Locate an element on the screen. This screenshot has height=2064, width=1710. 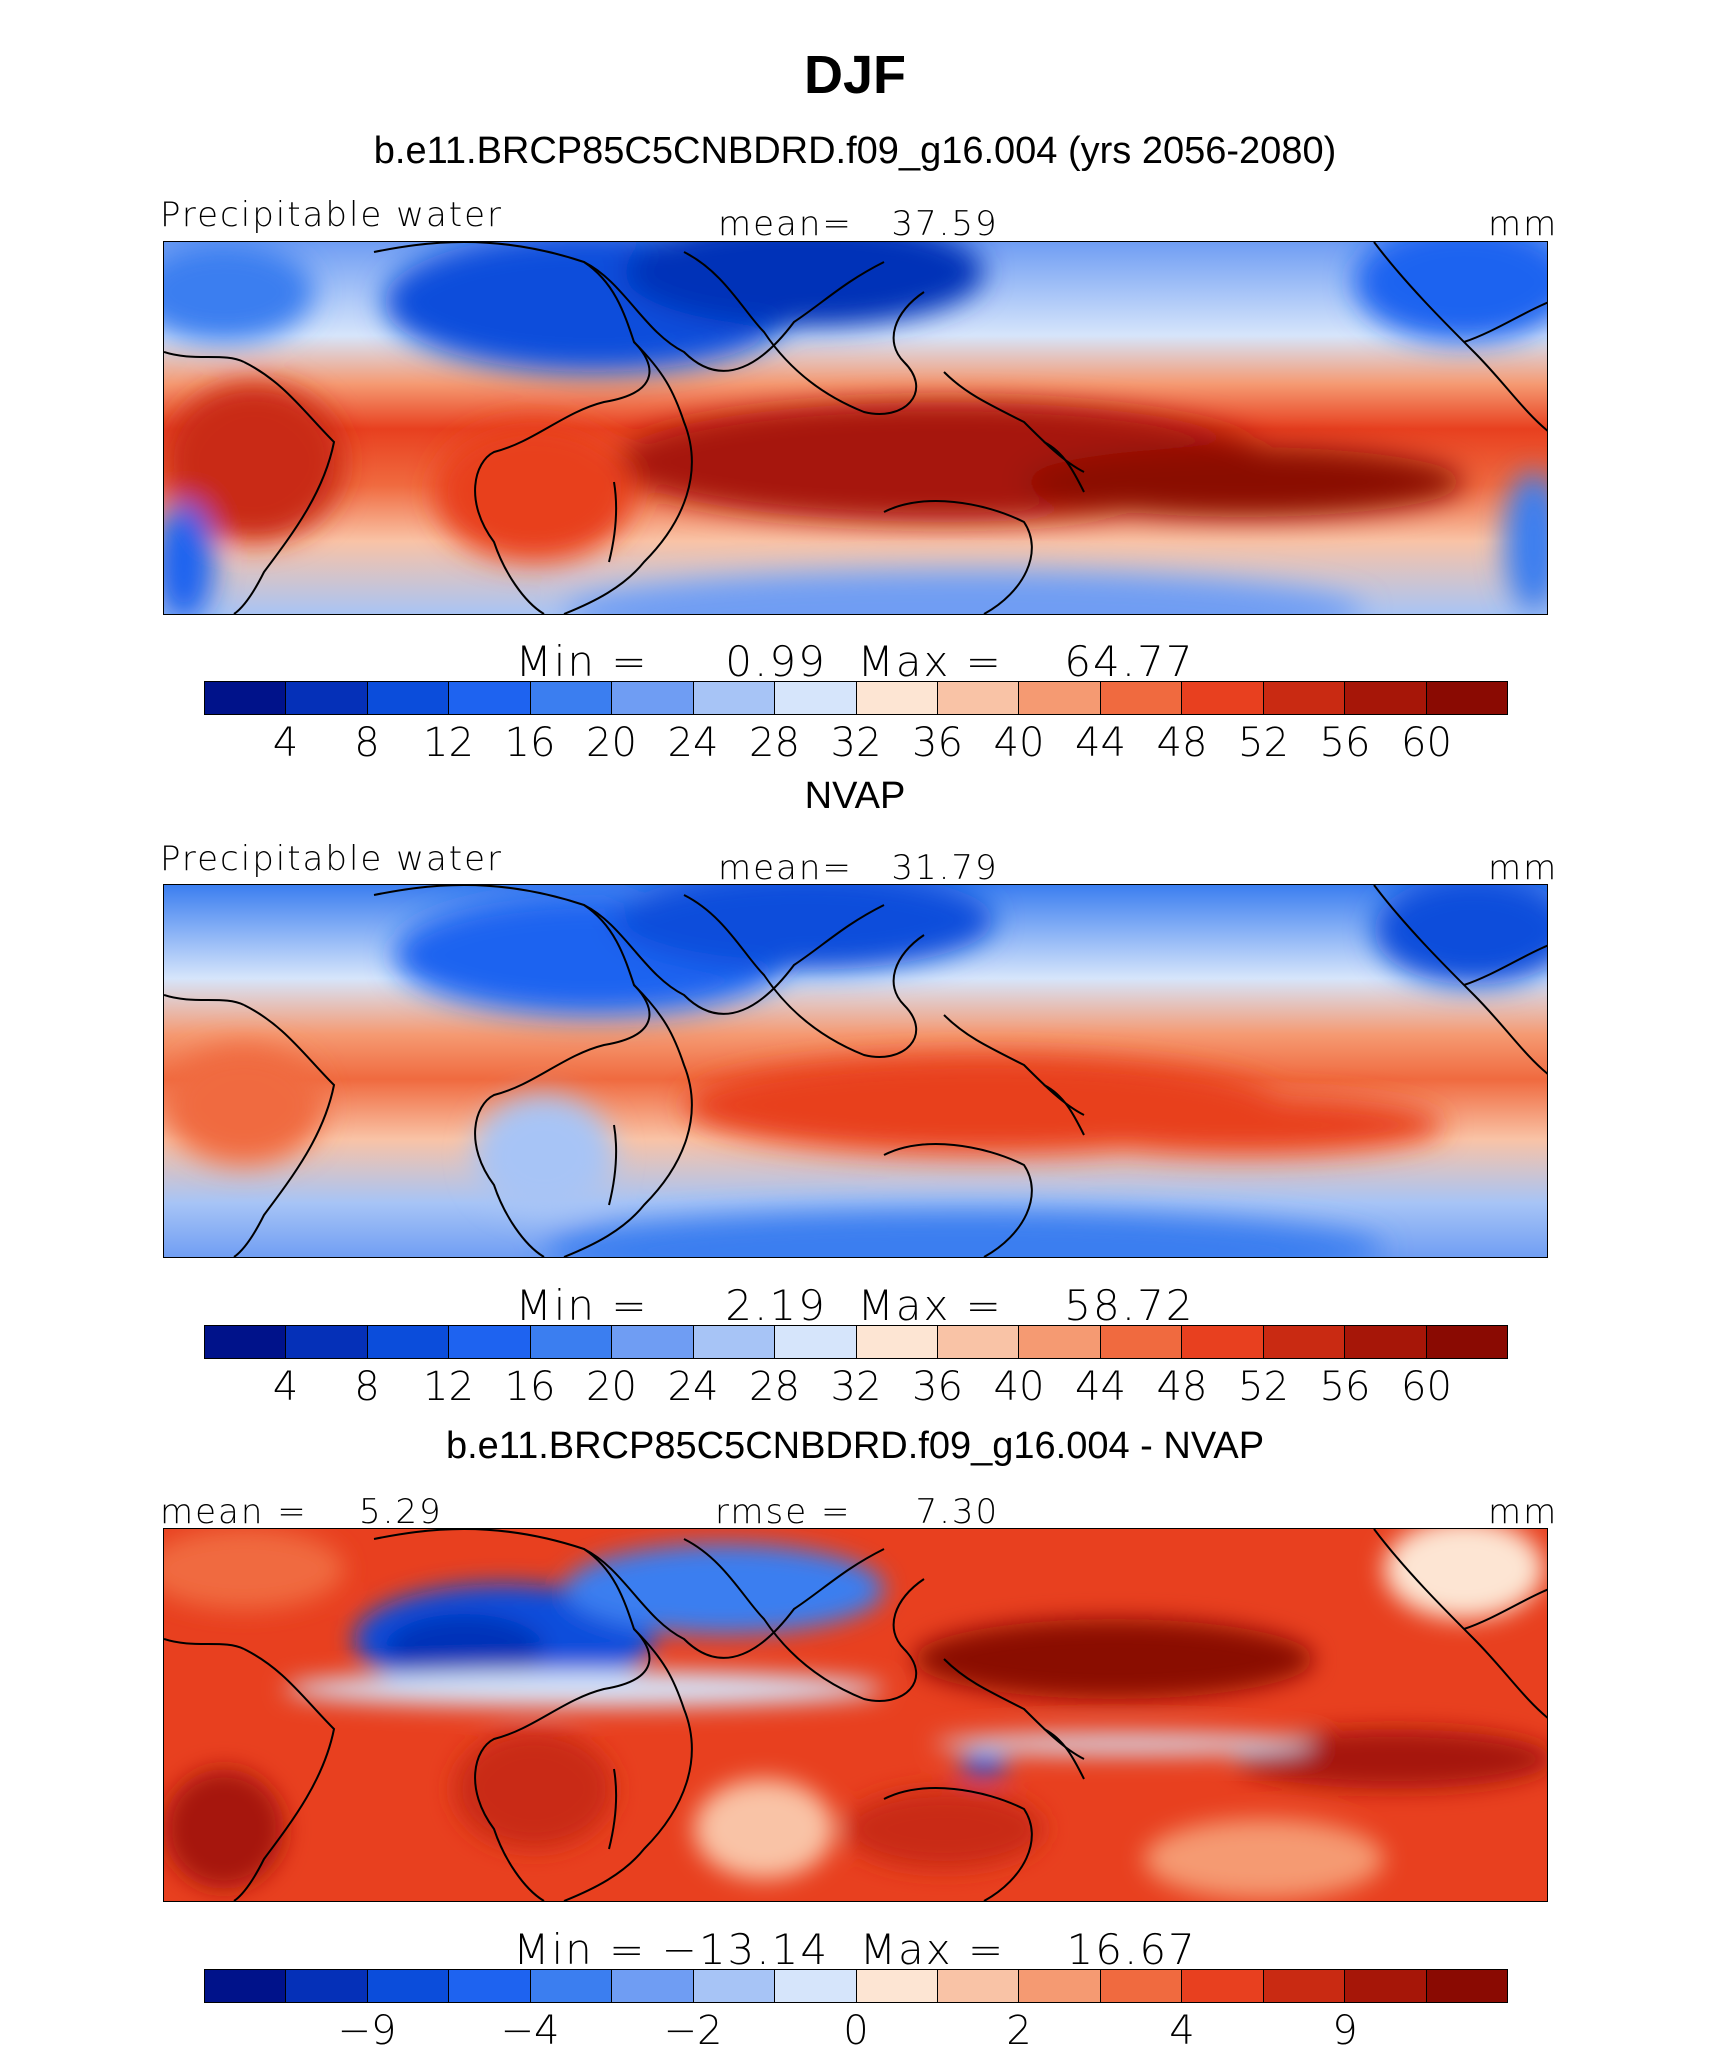
panel-1-moist-south-america is located at coordinates (254, 462).